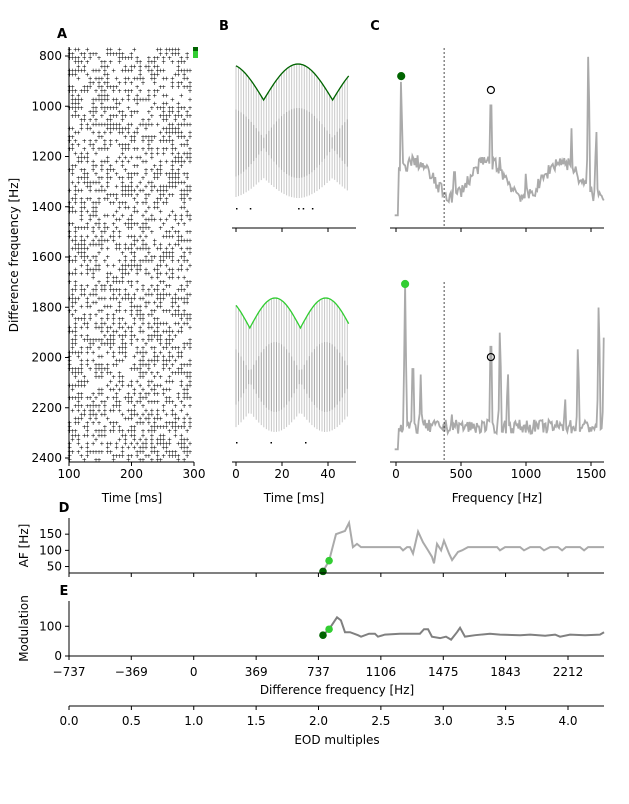 Image resolution: width=629 pixels, height=804 pixels. I want to click on panel-a-ytick-label: 2000, so click(46, 358).